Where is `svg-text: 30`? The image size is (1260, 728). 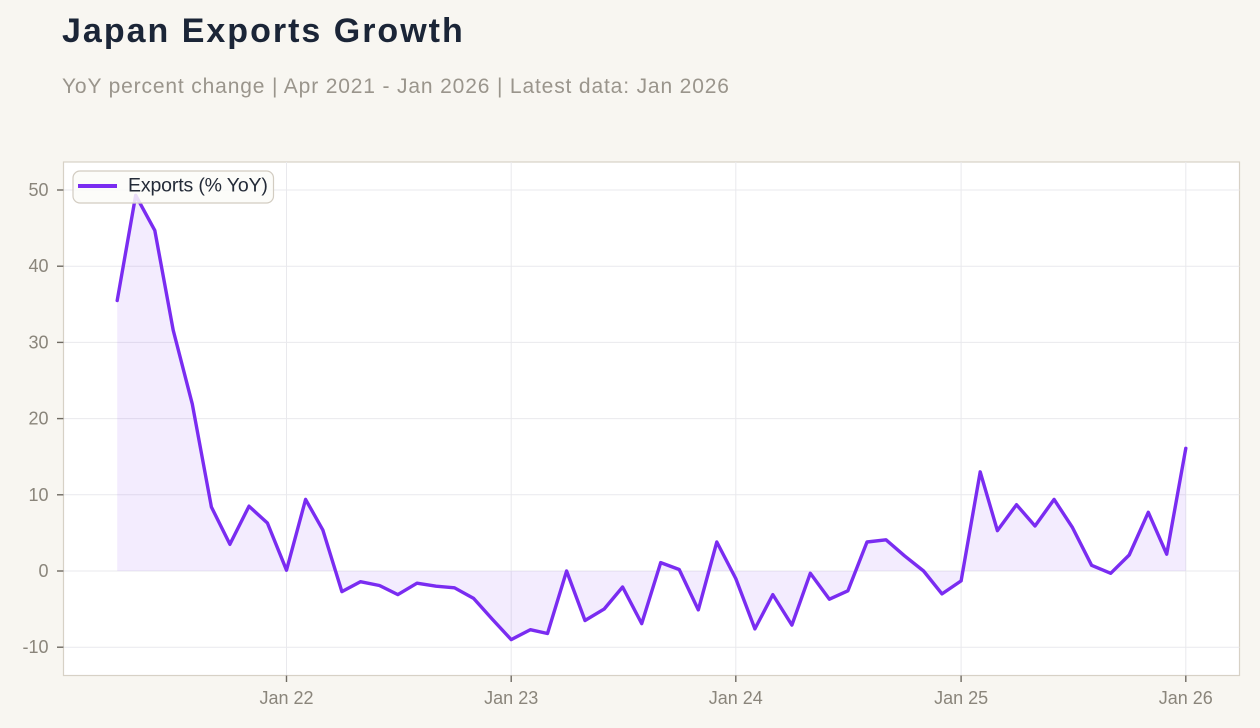
svg-text: 30 is located at coordinates (38, 342).